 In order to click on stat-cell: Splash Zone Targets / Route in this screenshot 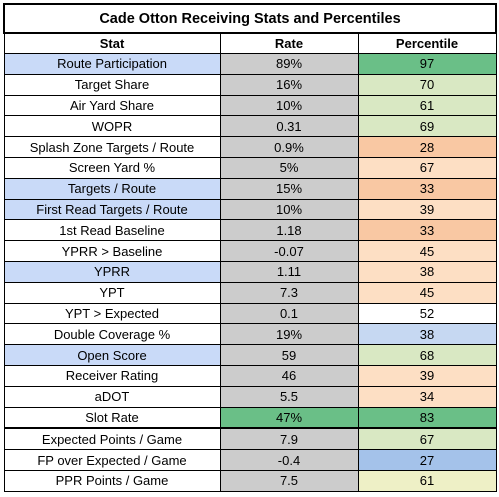, I will do `click(112, 147)`.